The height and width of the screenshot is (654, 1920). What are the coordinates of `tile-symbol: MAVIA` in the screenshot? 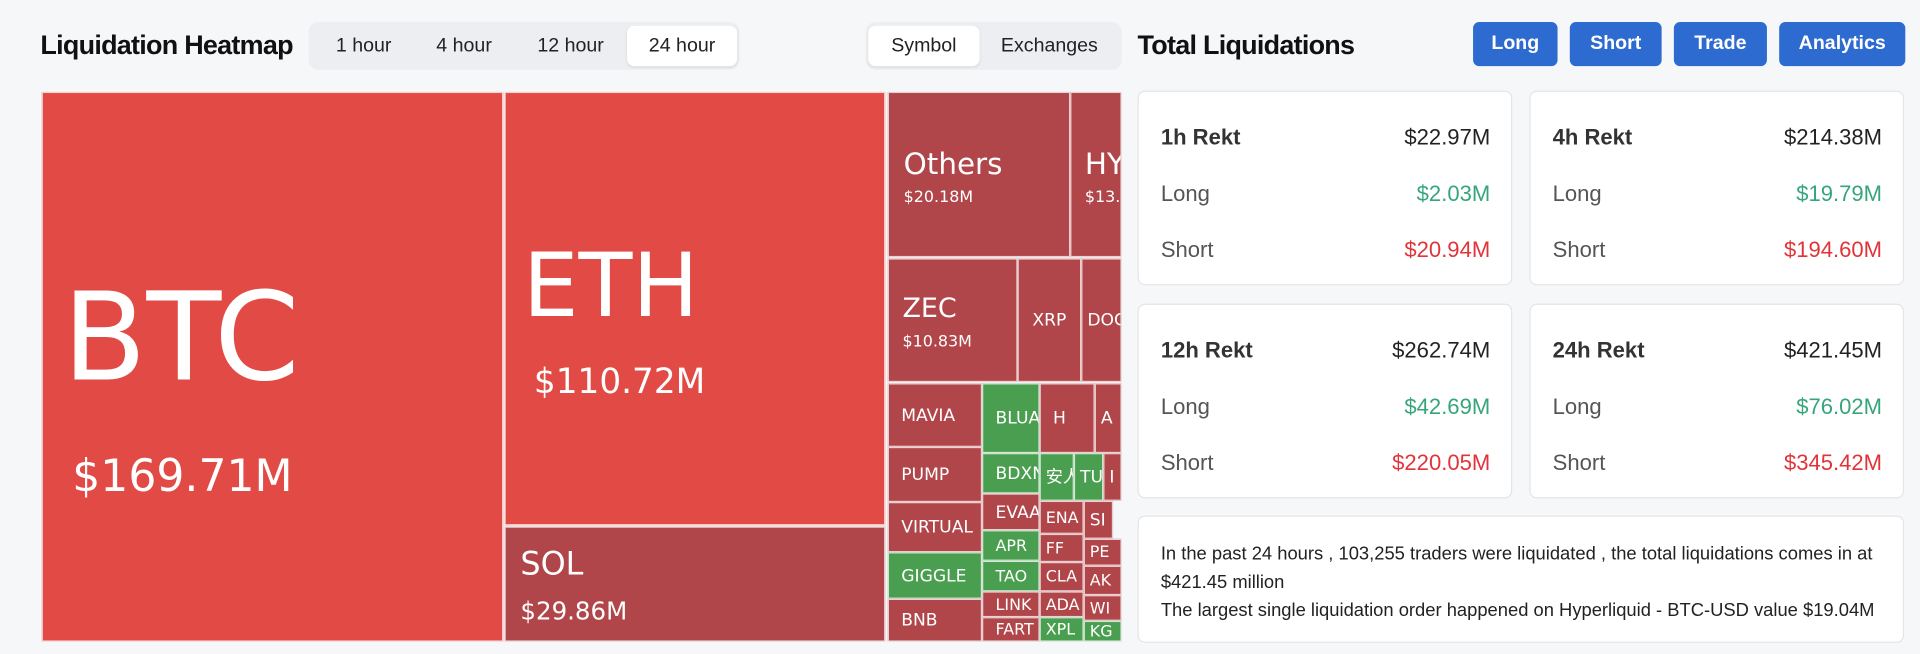 It's located at (928, 416).